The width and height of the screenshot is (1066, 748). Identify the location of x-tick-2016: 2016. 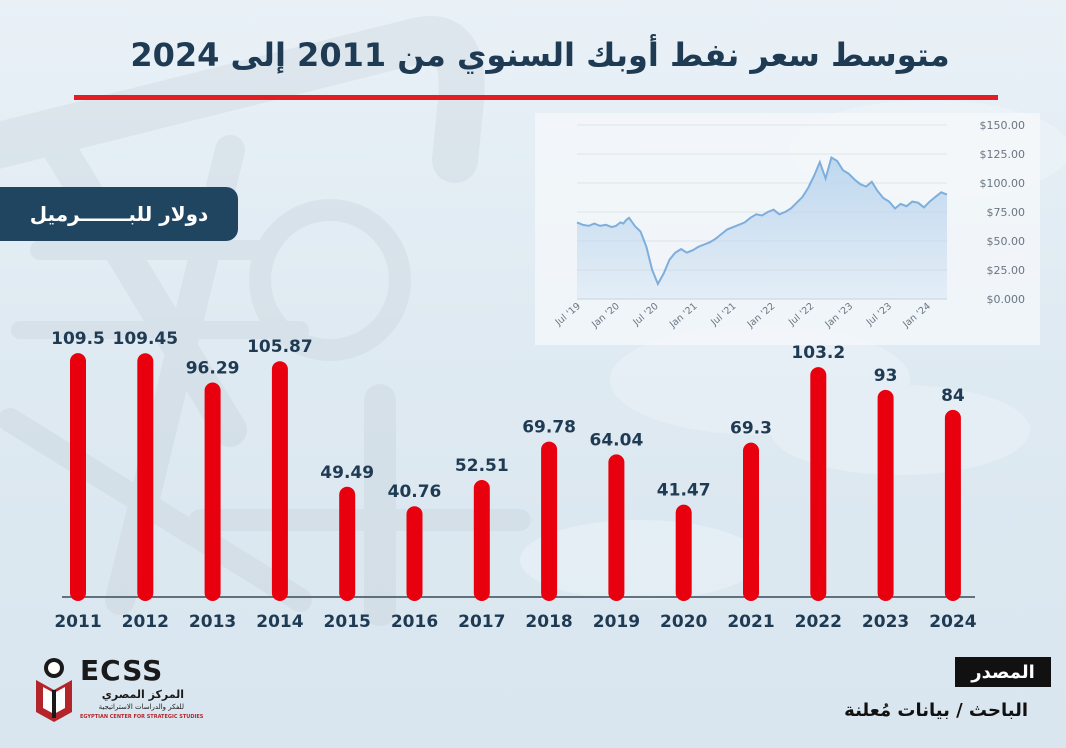
(414, 622).